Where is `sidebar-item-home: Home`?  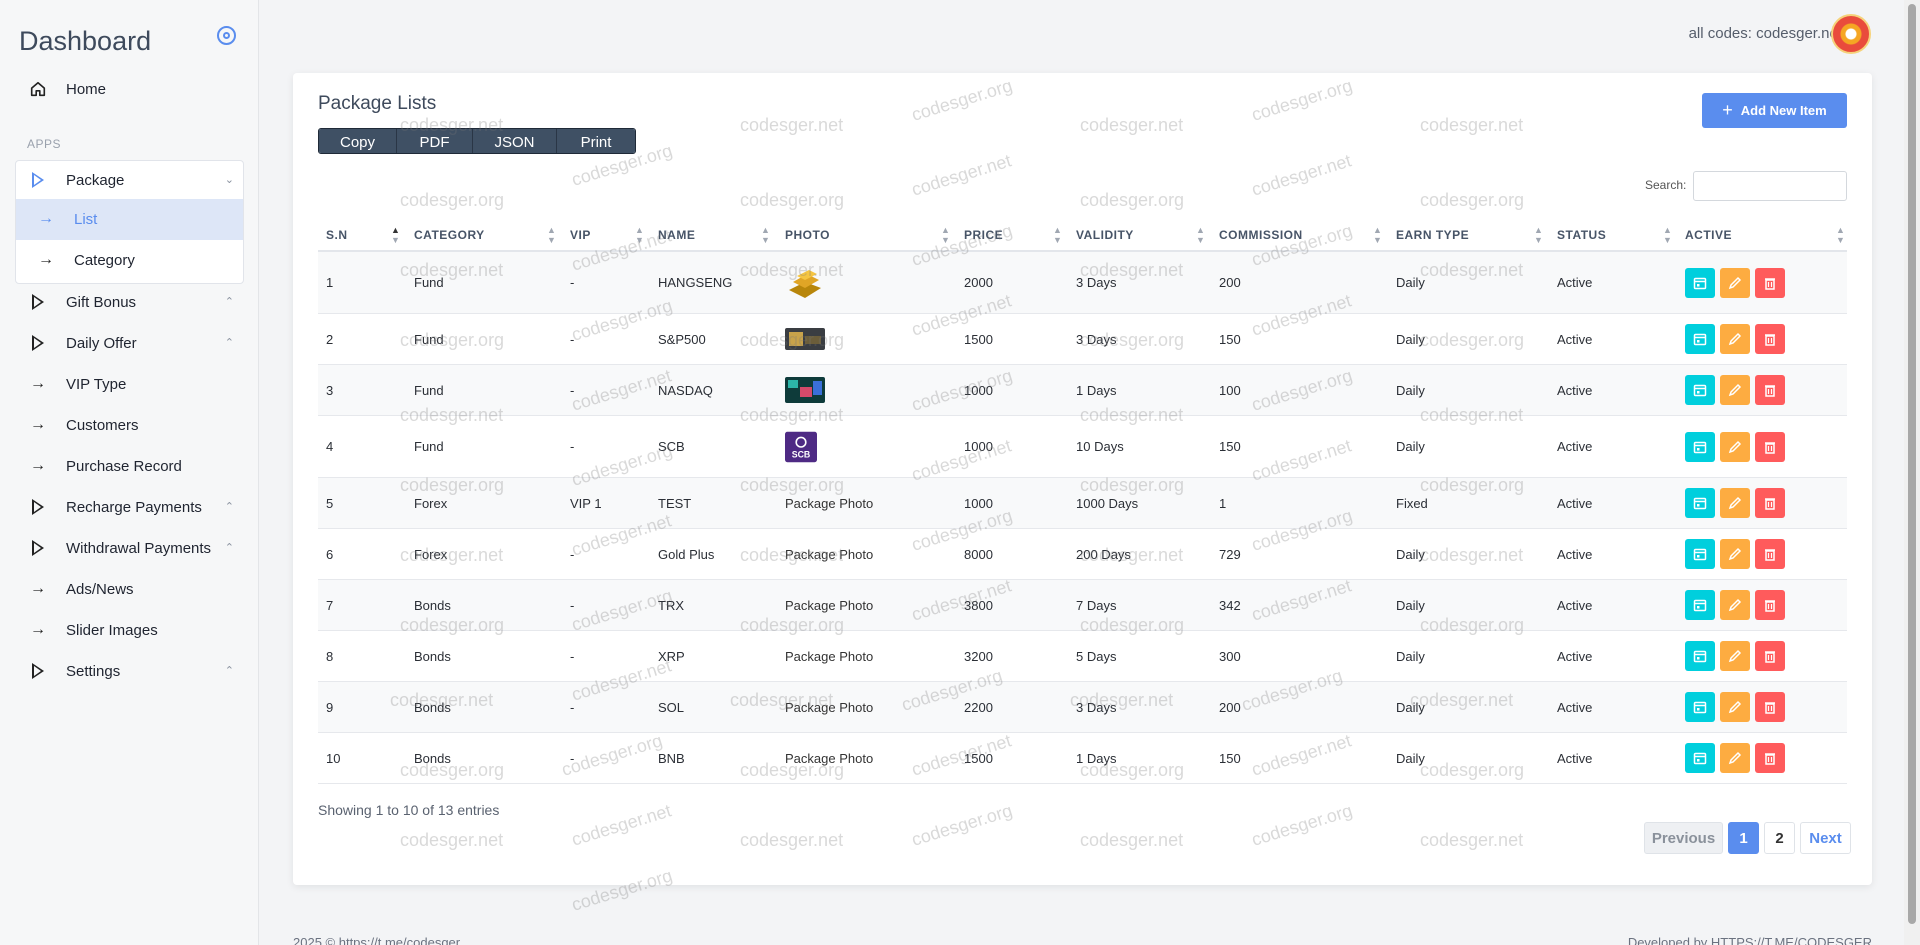 sidebar-item-home: Home is located at coordinates (130, 89).